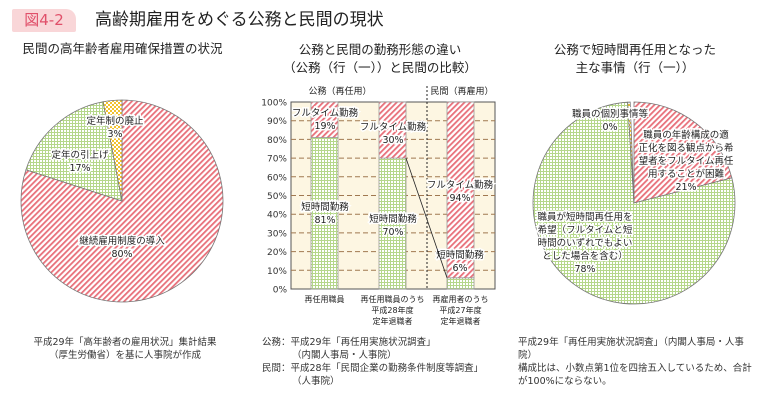 Image resolution: width=760 pixels, height=400 pixels. I want to click on x-category-label: 再任用職員, so click(325, 299).